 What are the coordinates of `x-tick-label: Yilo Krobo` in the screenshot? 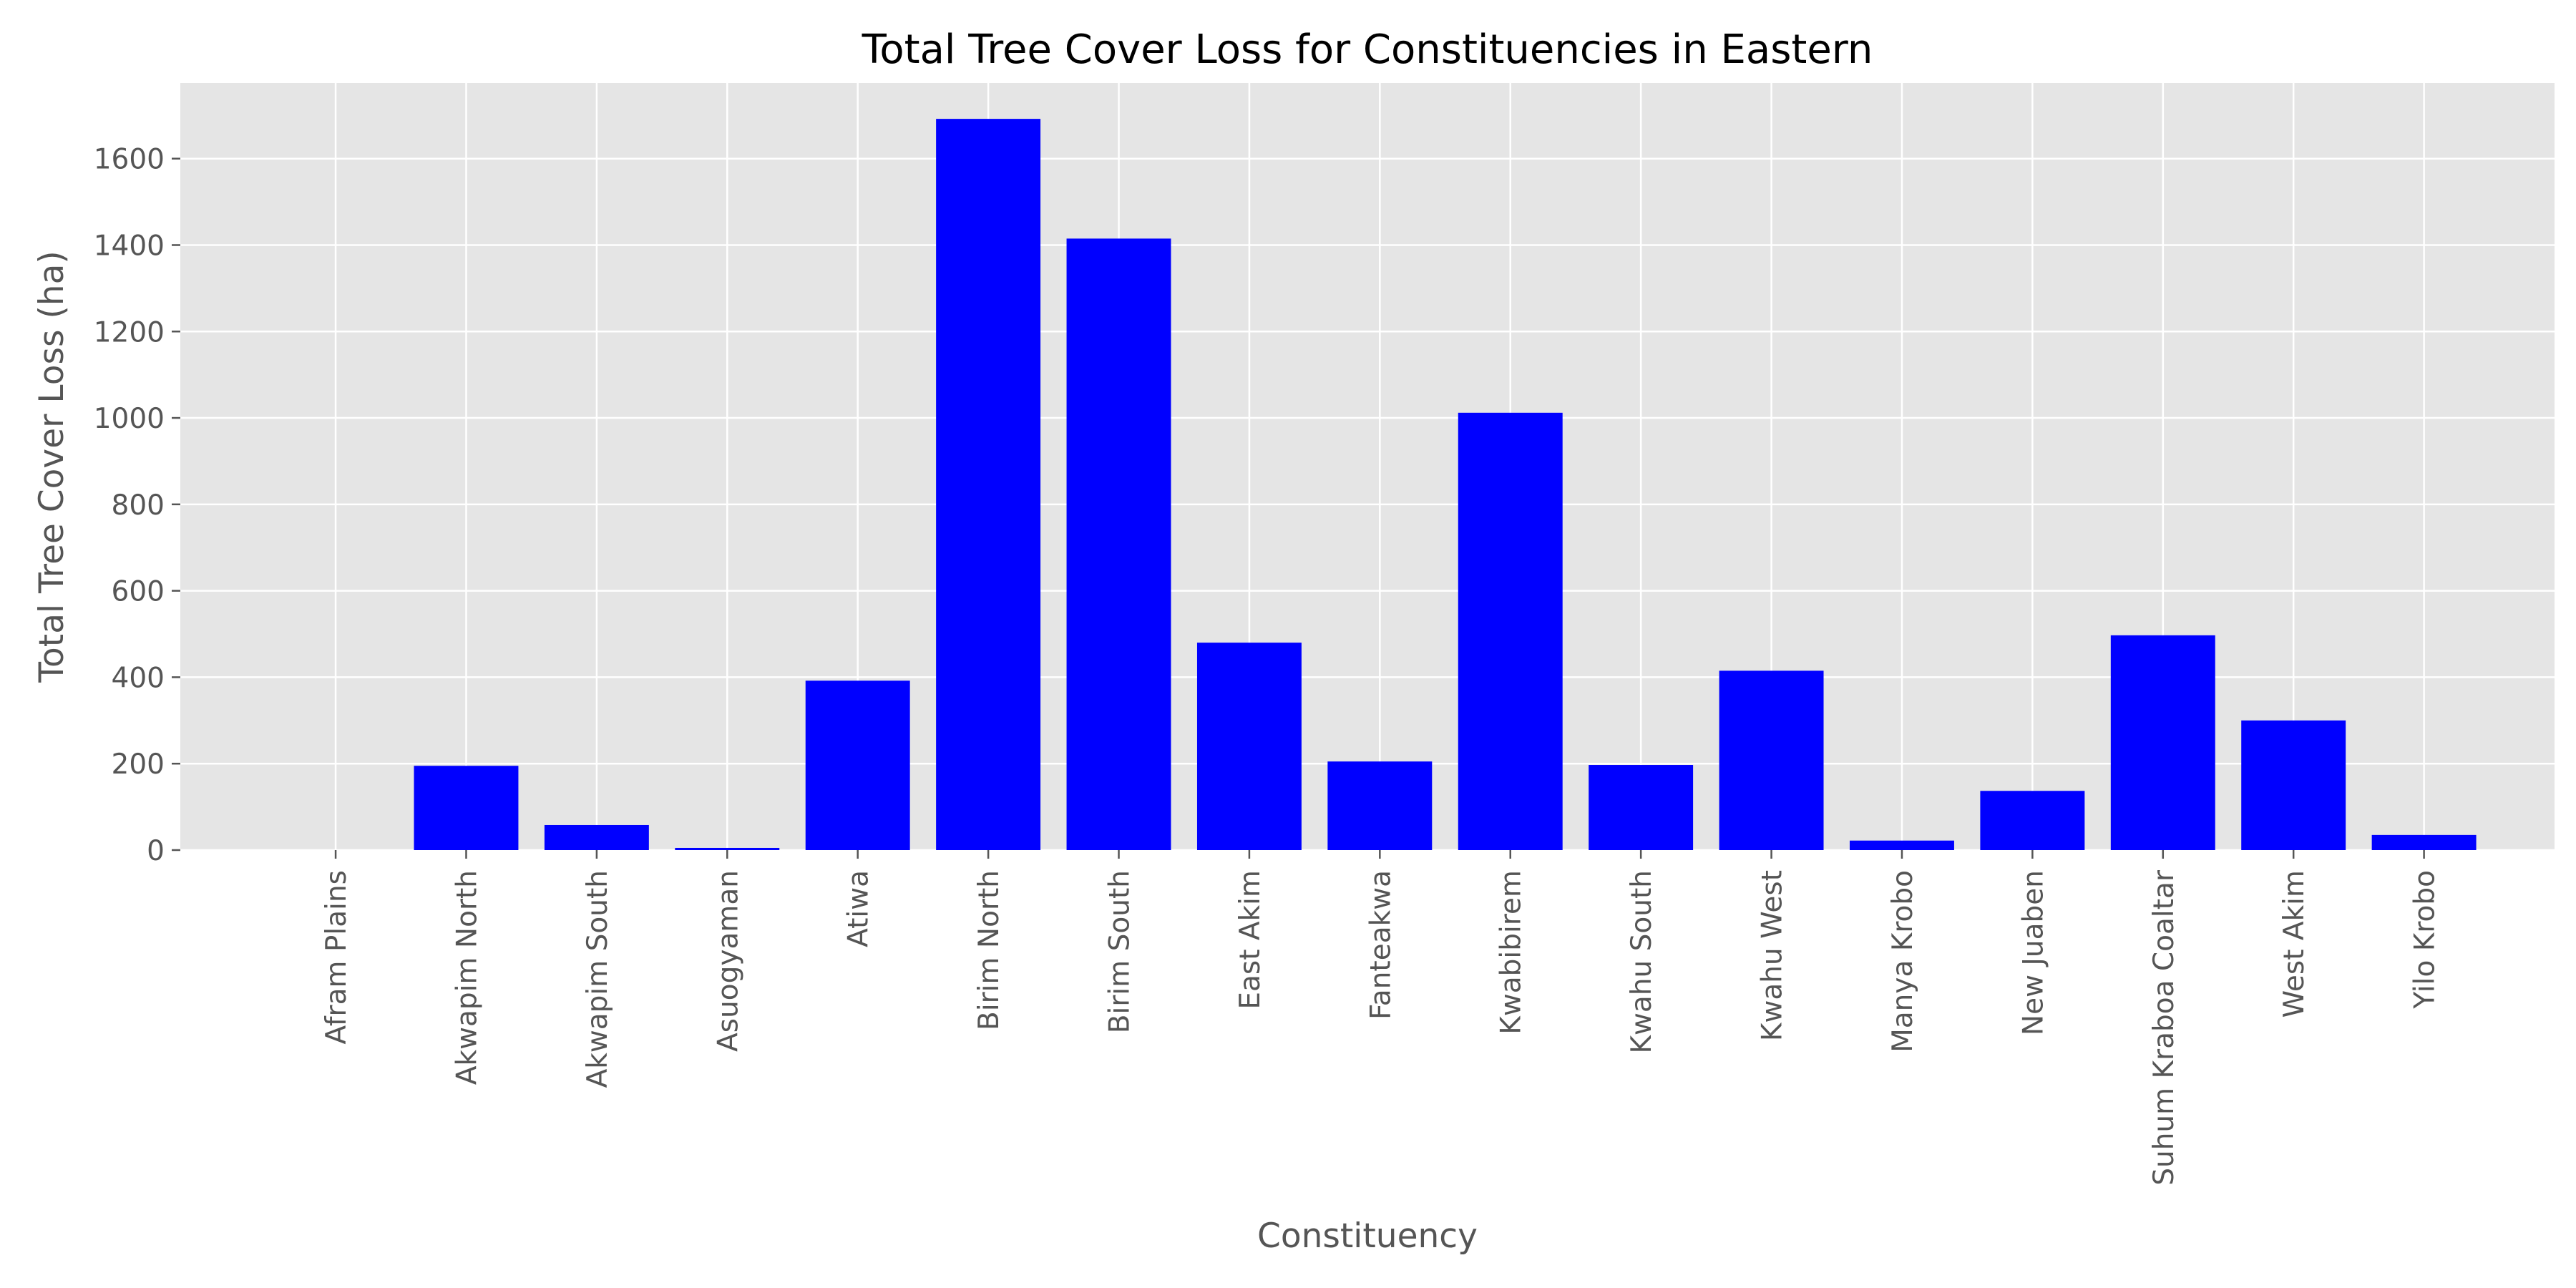 It's located at (2425, 940).